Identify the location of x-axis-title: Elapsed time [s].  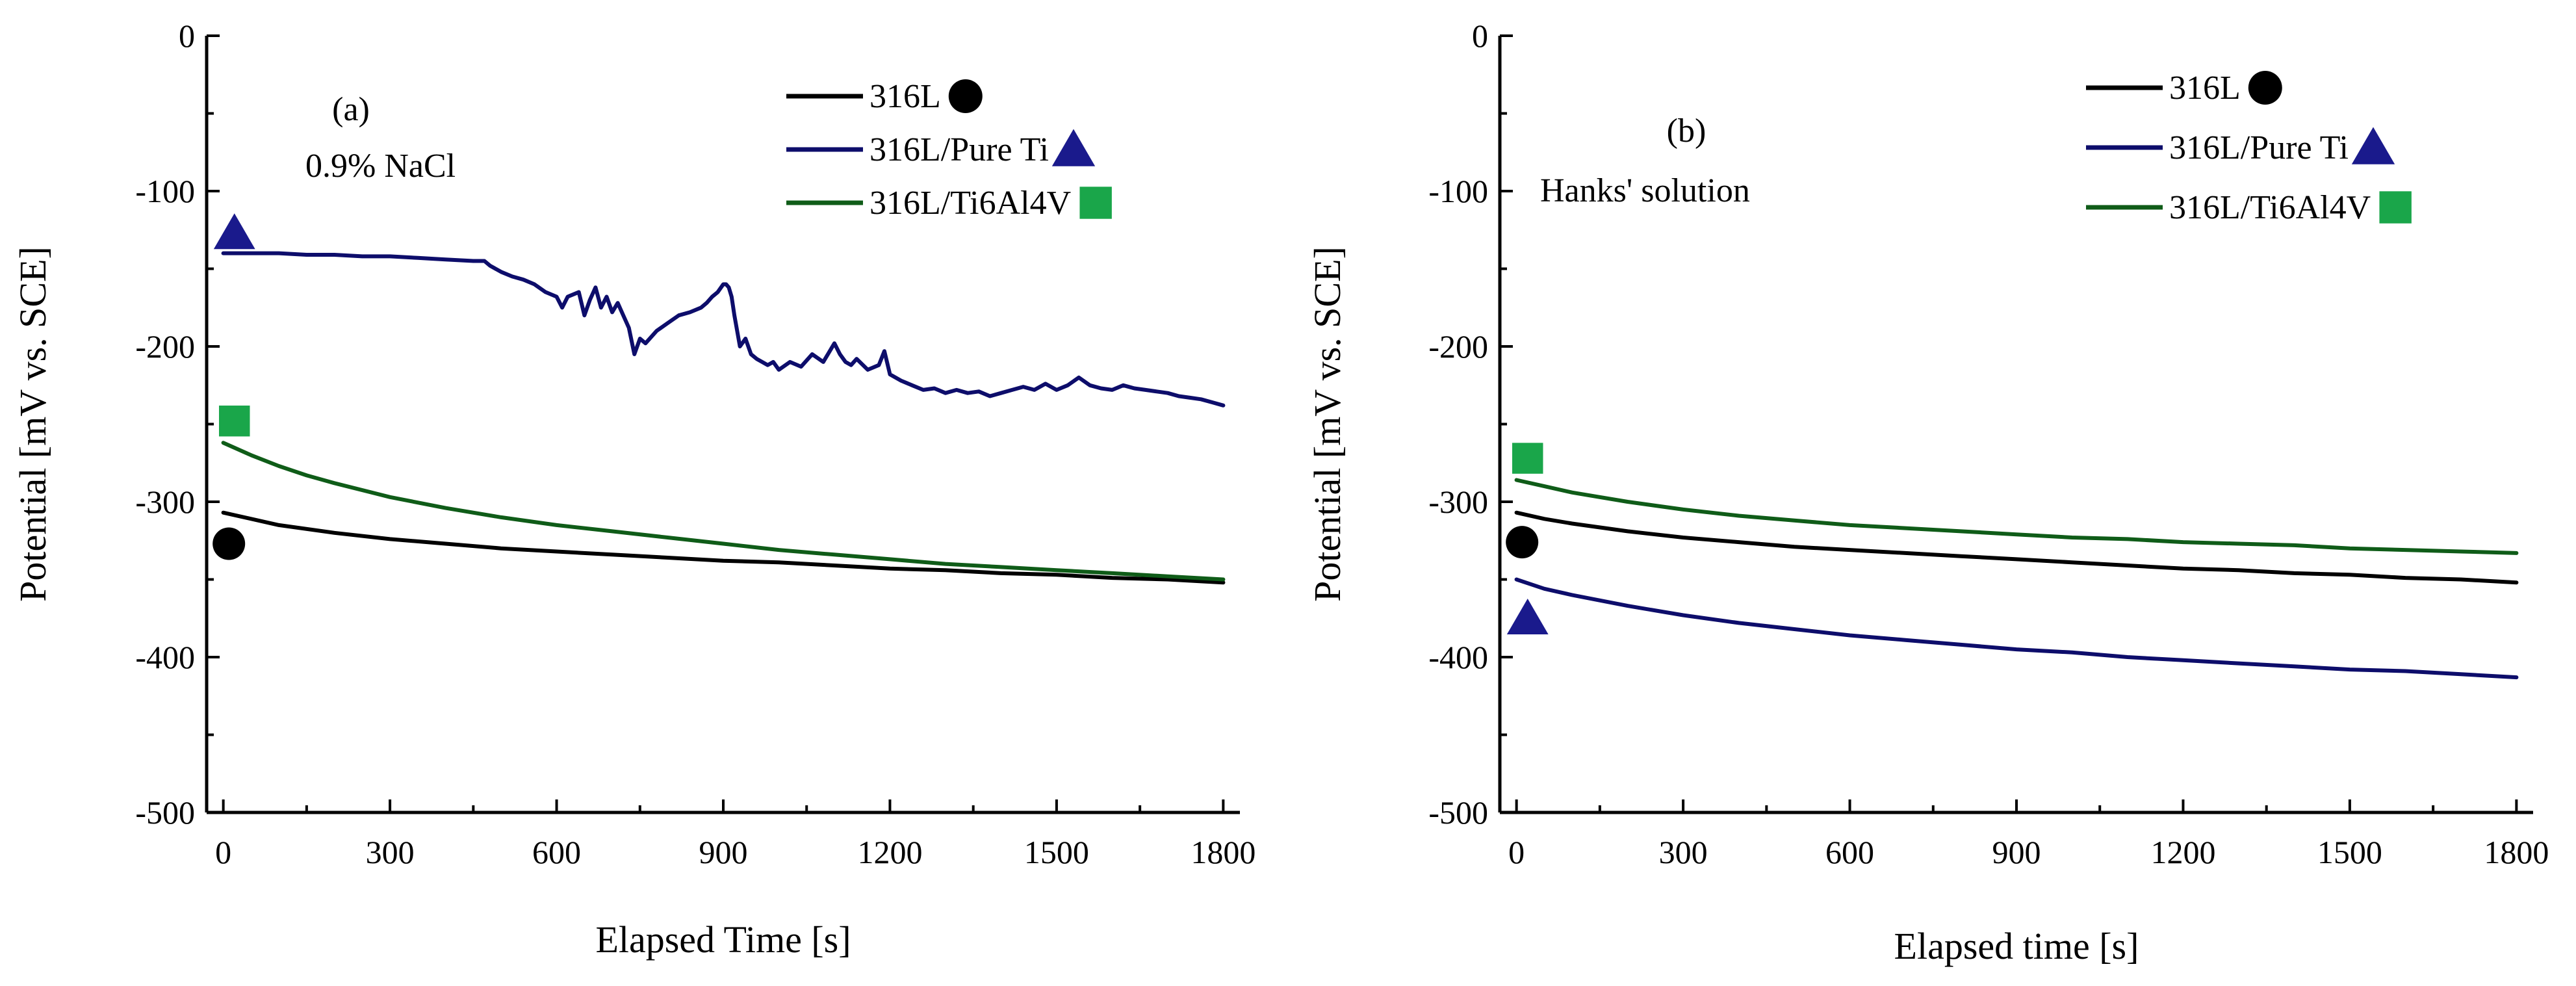
(2017, 946).